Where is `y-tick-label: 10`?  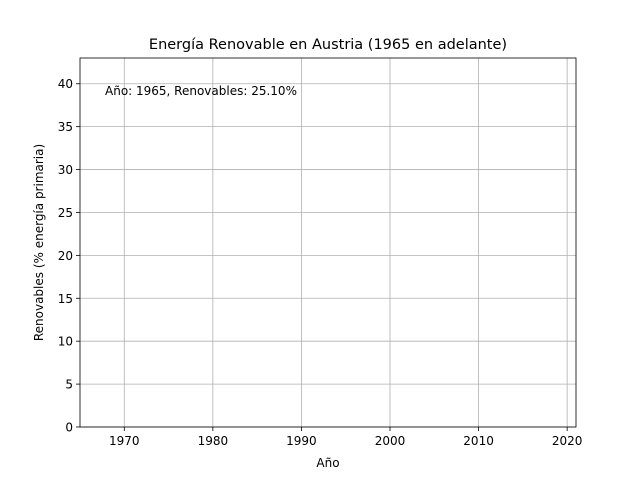 y-tick-label: 10 is located at coordinates (65, 342).